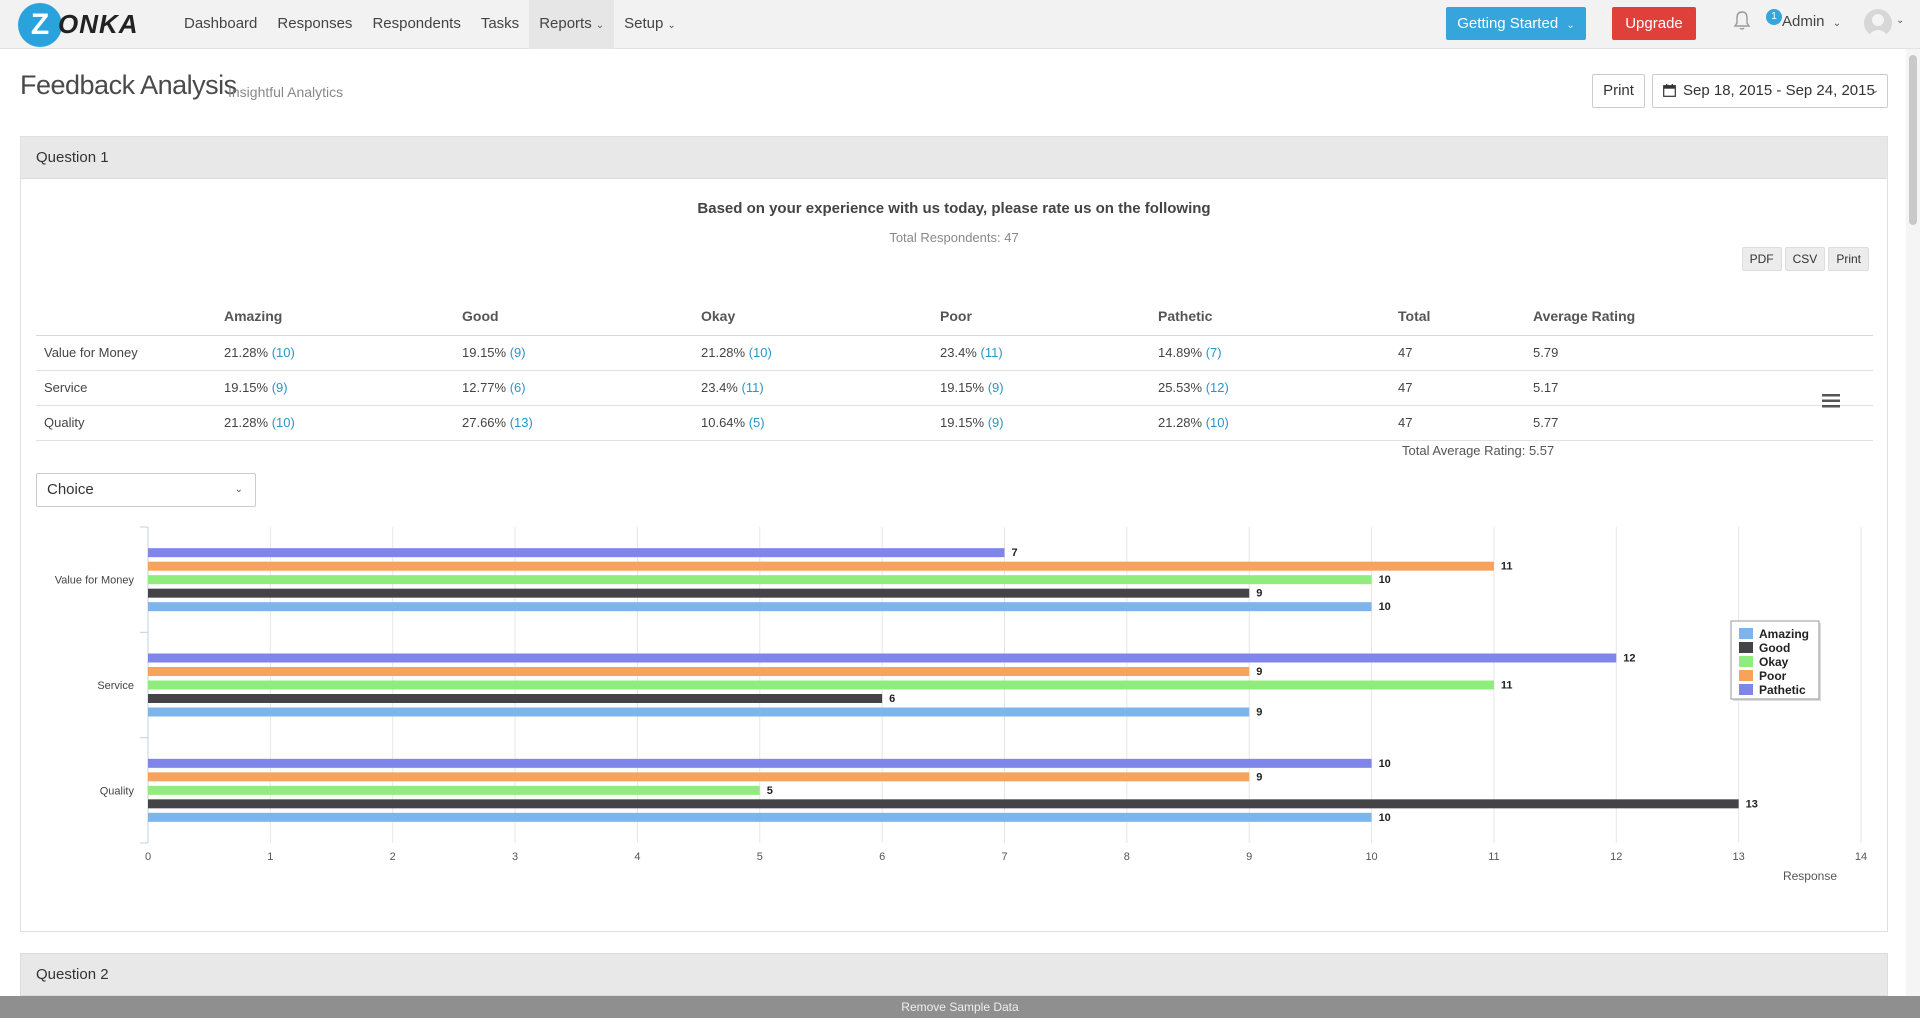 The height and width of the screenshot is (1018, 1920). What do you see at coordinates (1774, 648) in the screenshot?
I see `legend-entry: Good` at bounding box center [1774, 648].